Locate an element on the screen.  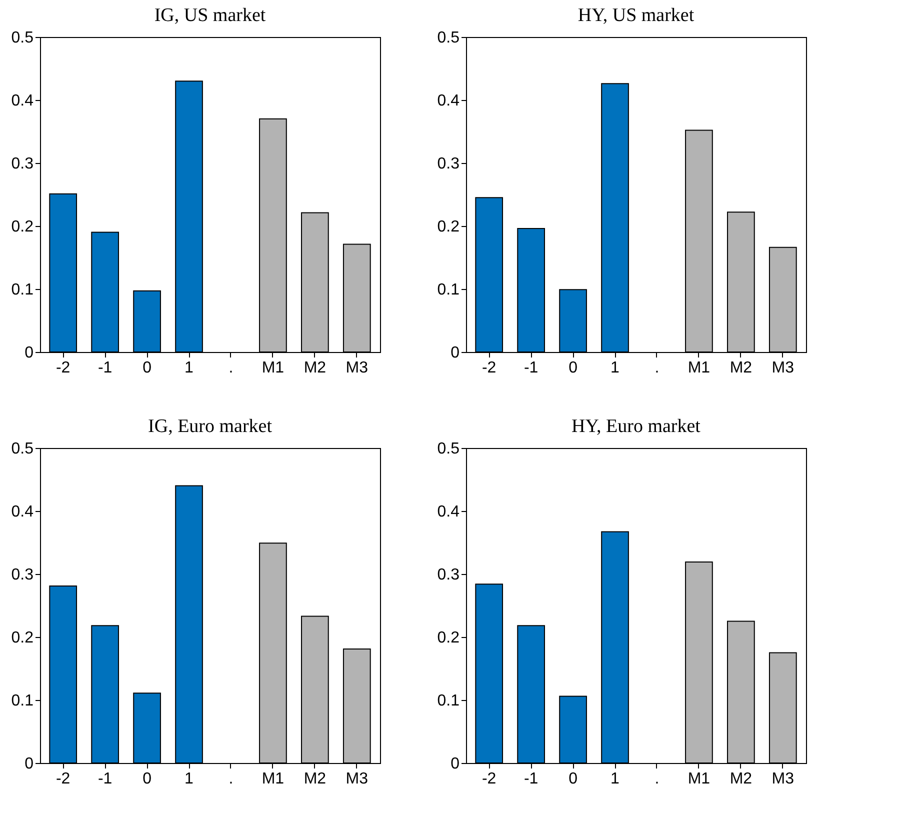
chart-title: IG, US market is located at coordinates (210, 15).